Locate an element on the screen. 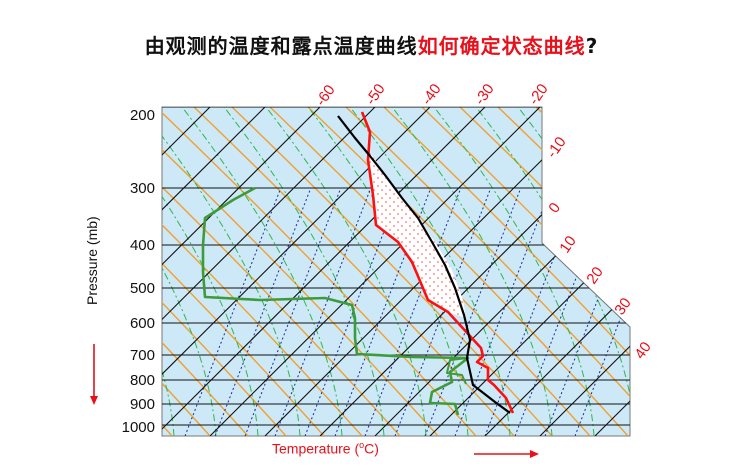 The width and height of the screenshot is (743, 469). pressure-label-600: 600 is located at coordinates (142, 323).